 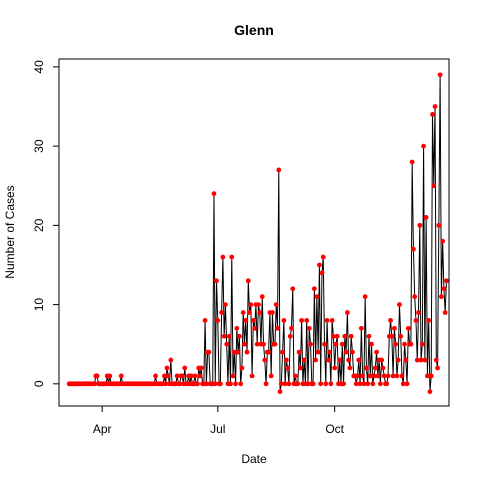 What do you see at coordinates (254, 30) in the screenshot?
I see `chart-title: Glenn` at bounding box center [254, 30].